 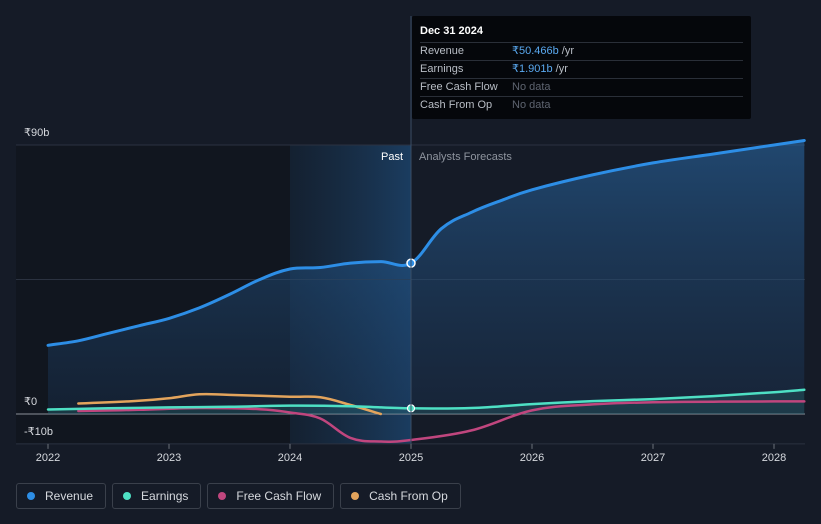 What do you see at coordinates (38, 432) in the screenshot?
I see `y-tick-label: -₹10b` at bounding box center [38, 432].